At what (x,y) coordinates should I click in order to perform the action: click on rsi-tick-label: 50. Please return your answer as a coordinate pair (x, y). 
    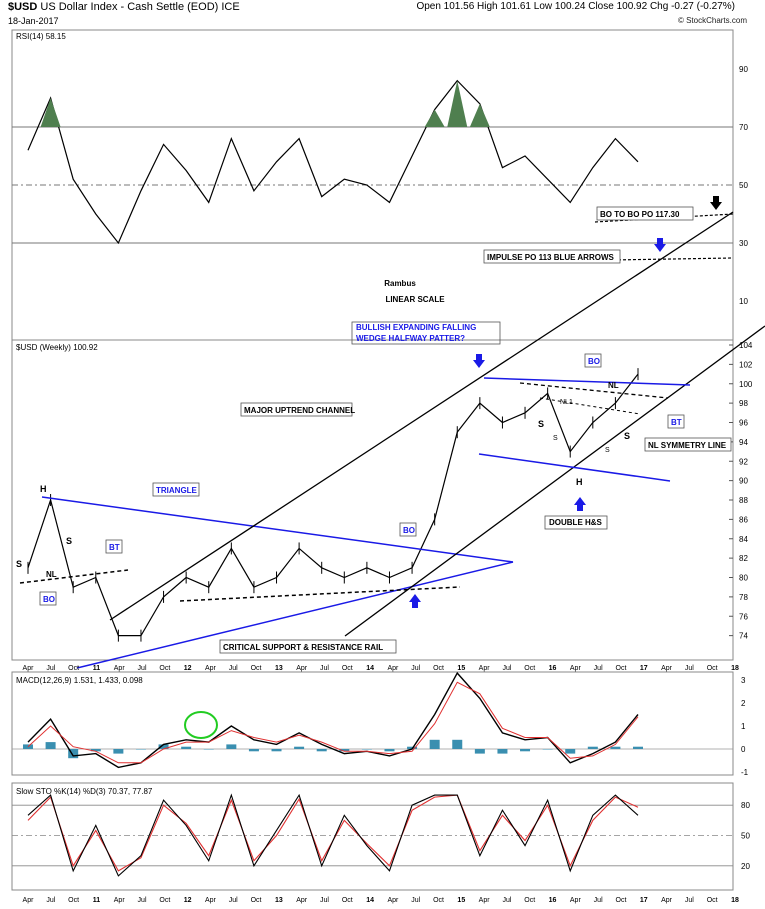
    Looking at the image, I should click on (743, 185).